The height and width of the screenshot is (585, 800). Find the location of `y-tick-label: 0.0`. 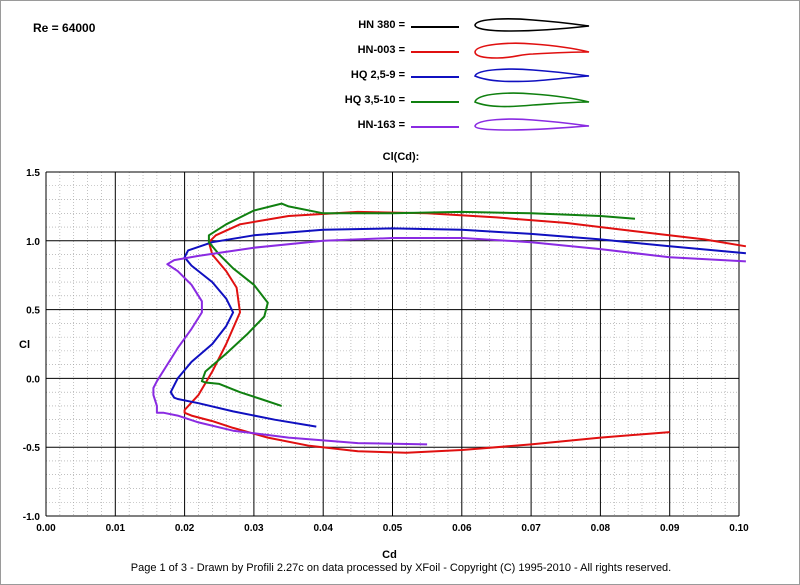

y-tick-label: 0.0 is located at coordinates (33, 379).